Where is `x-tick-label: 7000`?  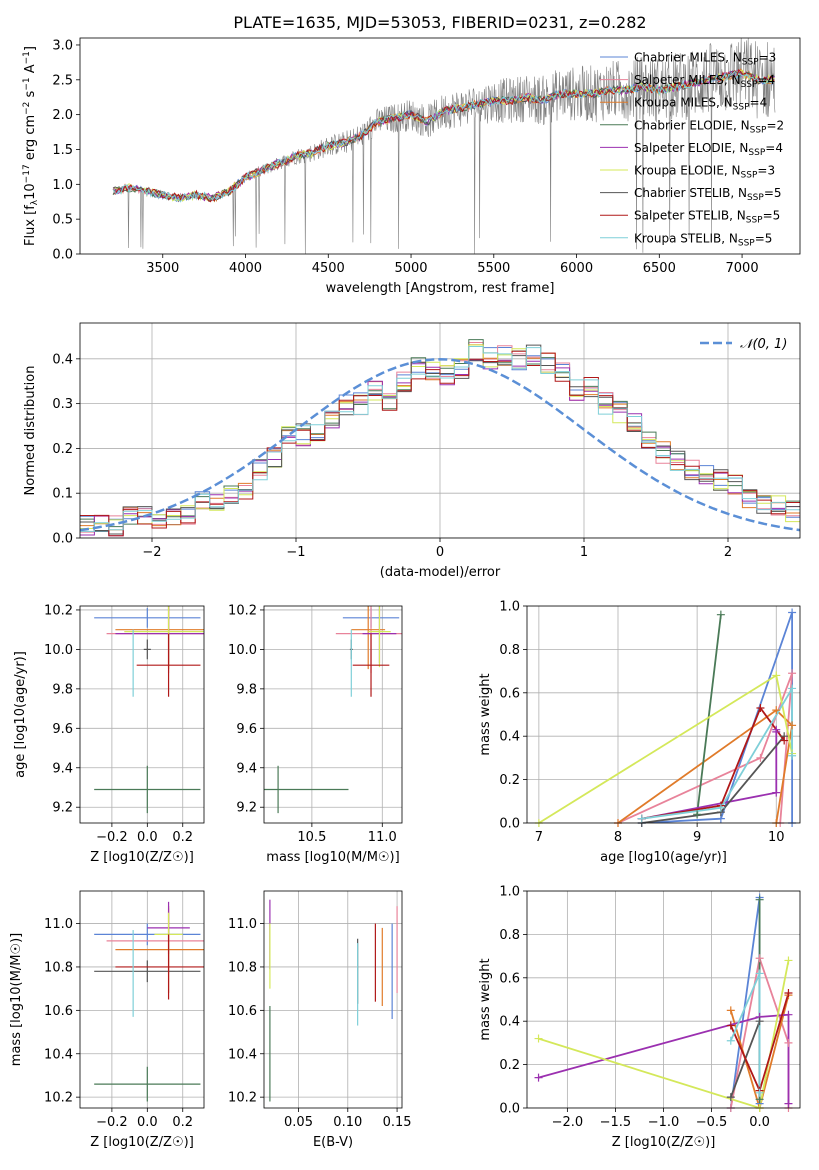 x-tick-label: 7000 is located at coordinates (742, 268).